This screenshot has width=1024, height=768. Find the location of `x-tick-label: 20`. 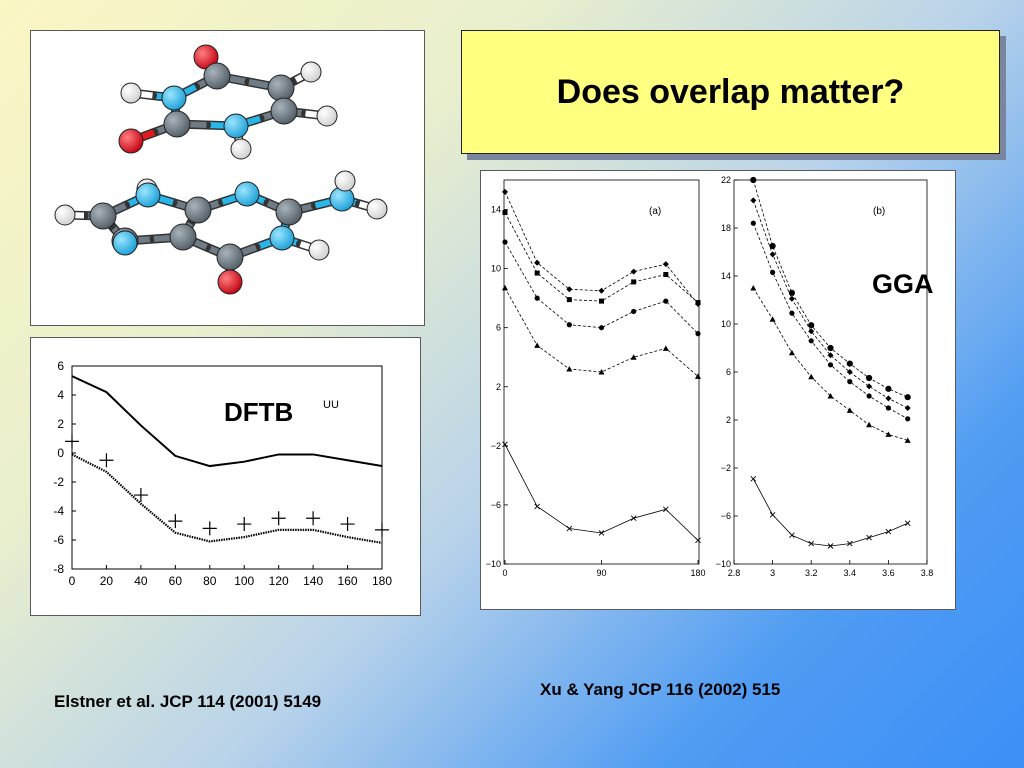

x-tick-label: 20 is located at coordinates (107, 581).